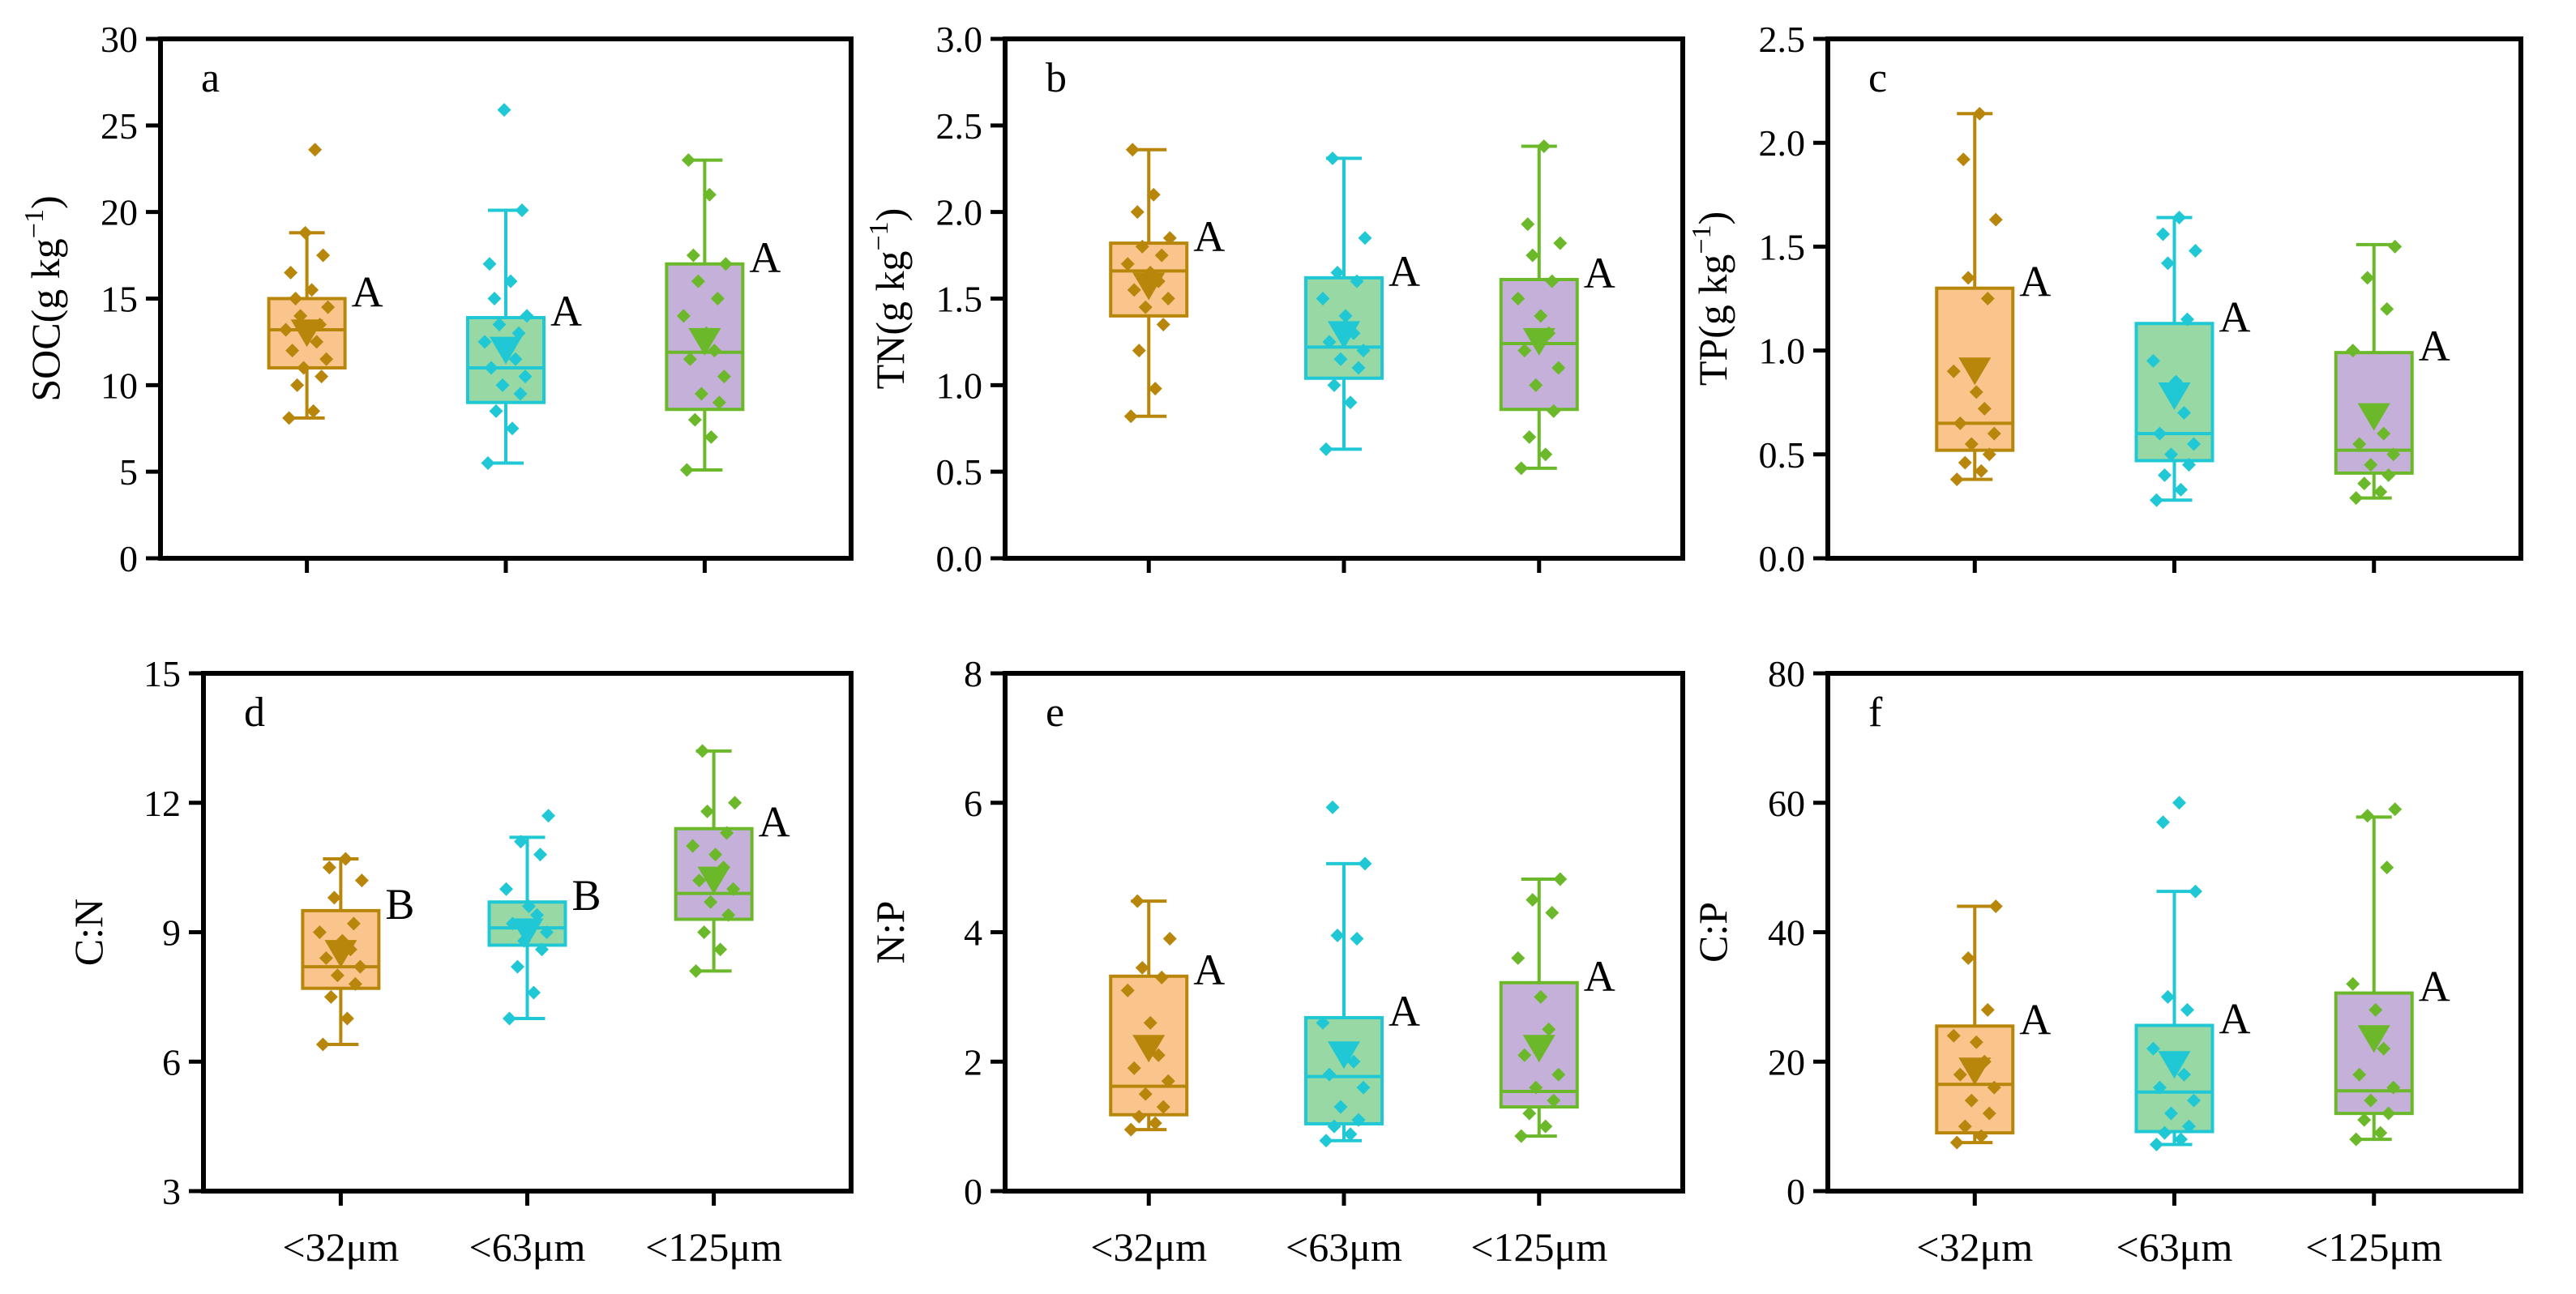 The width and height of the screenshot is (2576, 1294). Describe the element at coordinates (128, 472) in the screenshot. I see `y-tick-label: 5` at that location.